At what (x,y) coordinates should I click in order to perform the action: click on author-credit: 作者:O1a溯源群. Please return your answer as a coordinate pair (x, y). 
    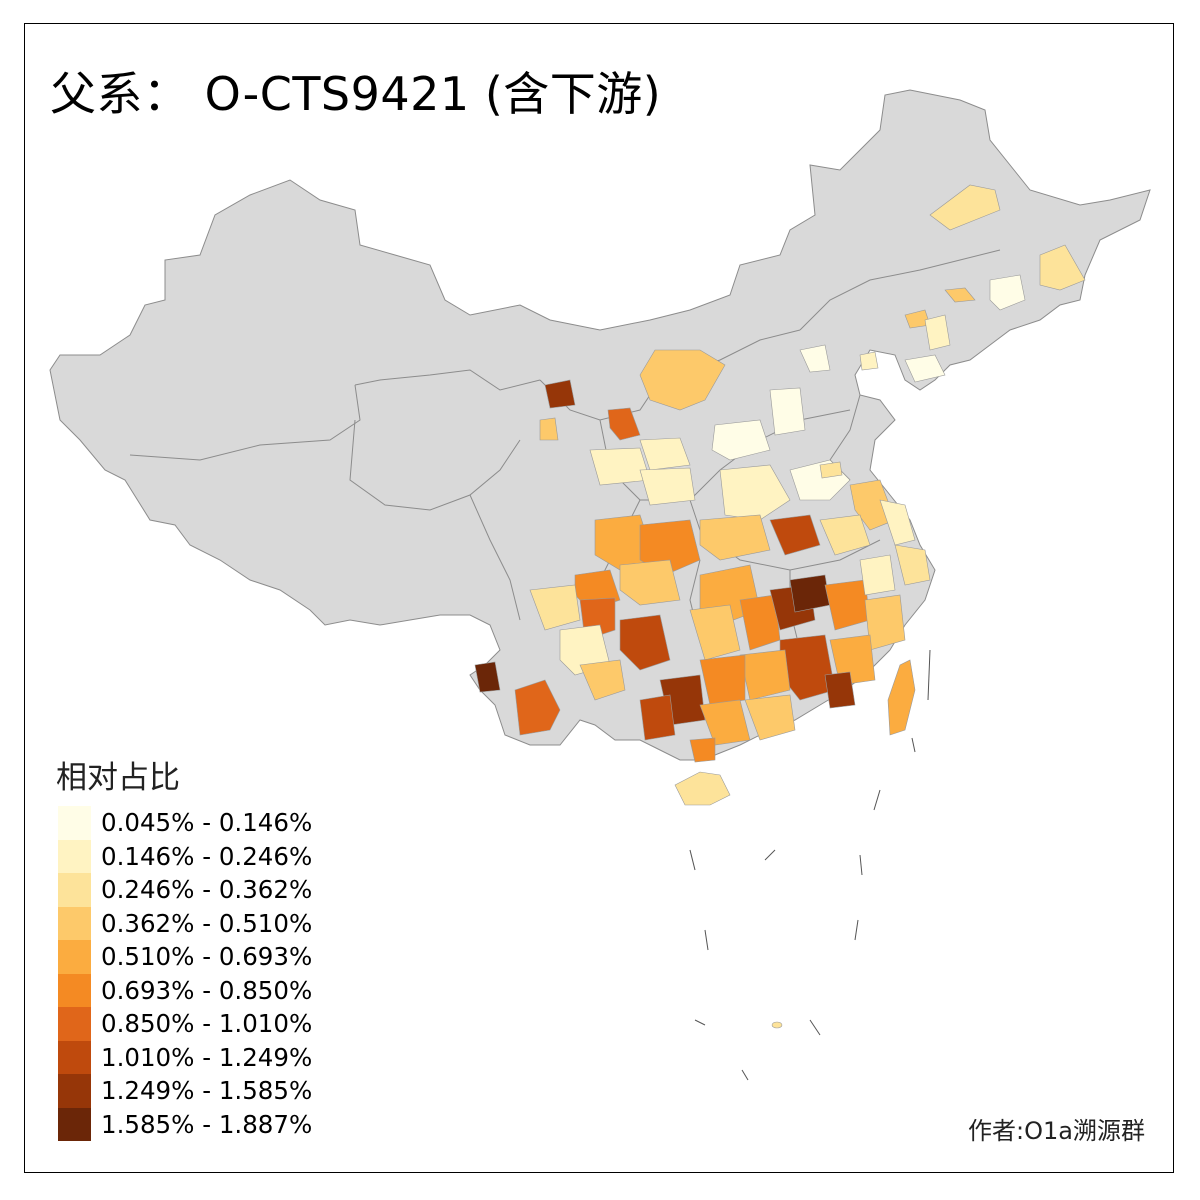
    Looking at the image, I should click on (1056, 1131).